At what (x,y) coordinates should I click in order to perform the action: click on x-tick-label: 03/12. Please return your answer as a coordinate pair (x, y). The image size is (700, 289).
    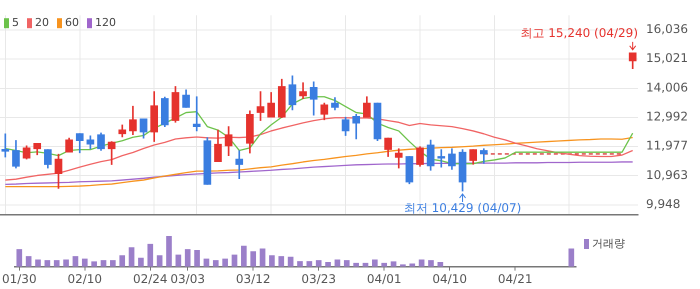
    Looking at the image, I should click on (253, 279).